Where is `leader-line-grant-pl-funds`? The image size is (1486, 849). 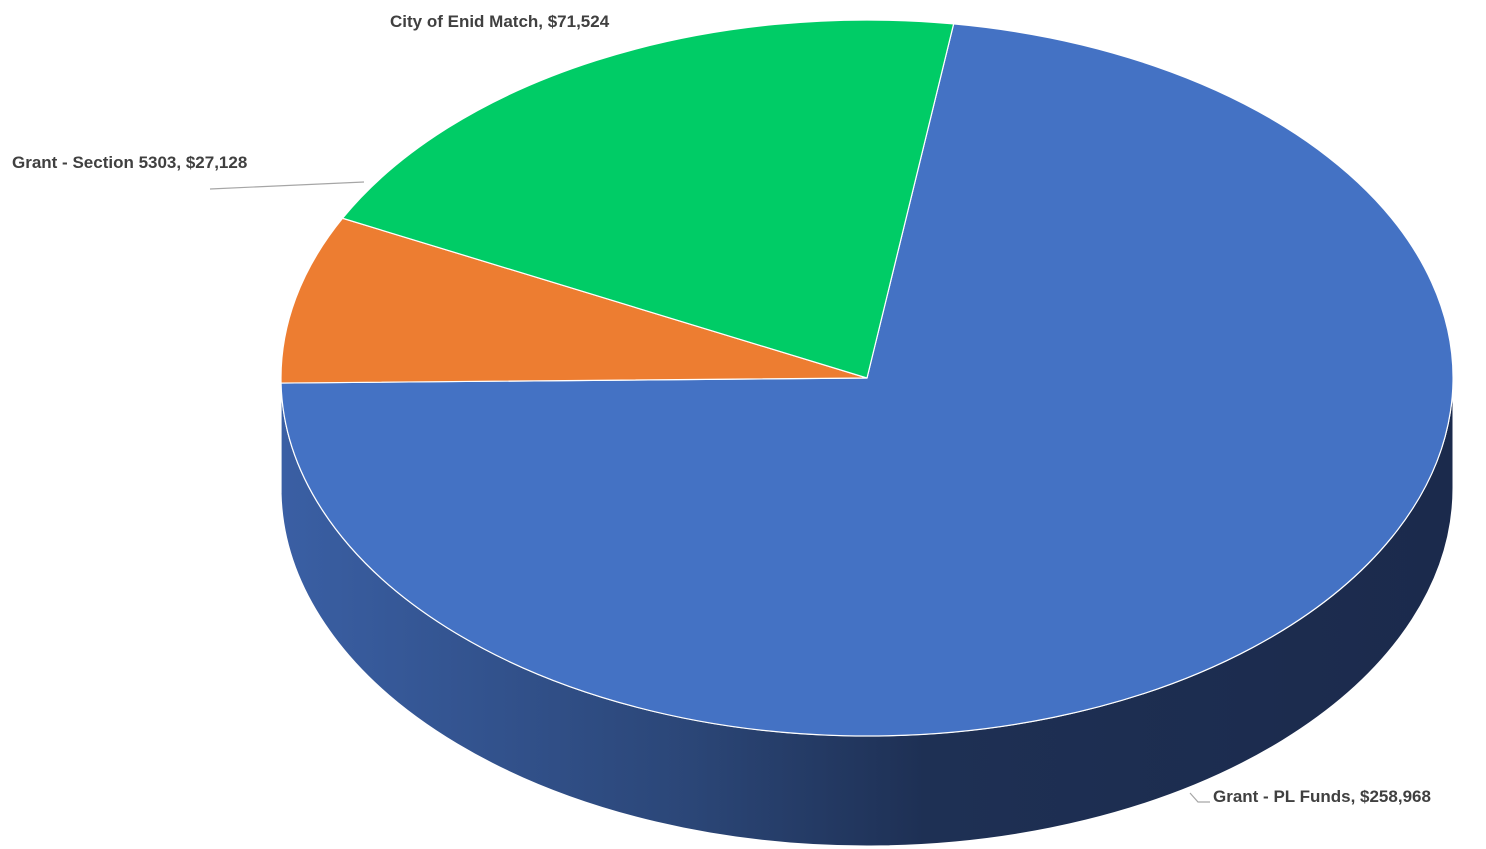
leader-line-grant-pl-funds is located at coordinates (1199, 797).